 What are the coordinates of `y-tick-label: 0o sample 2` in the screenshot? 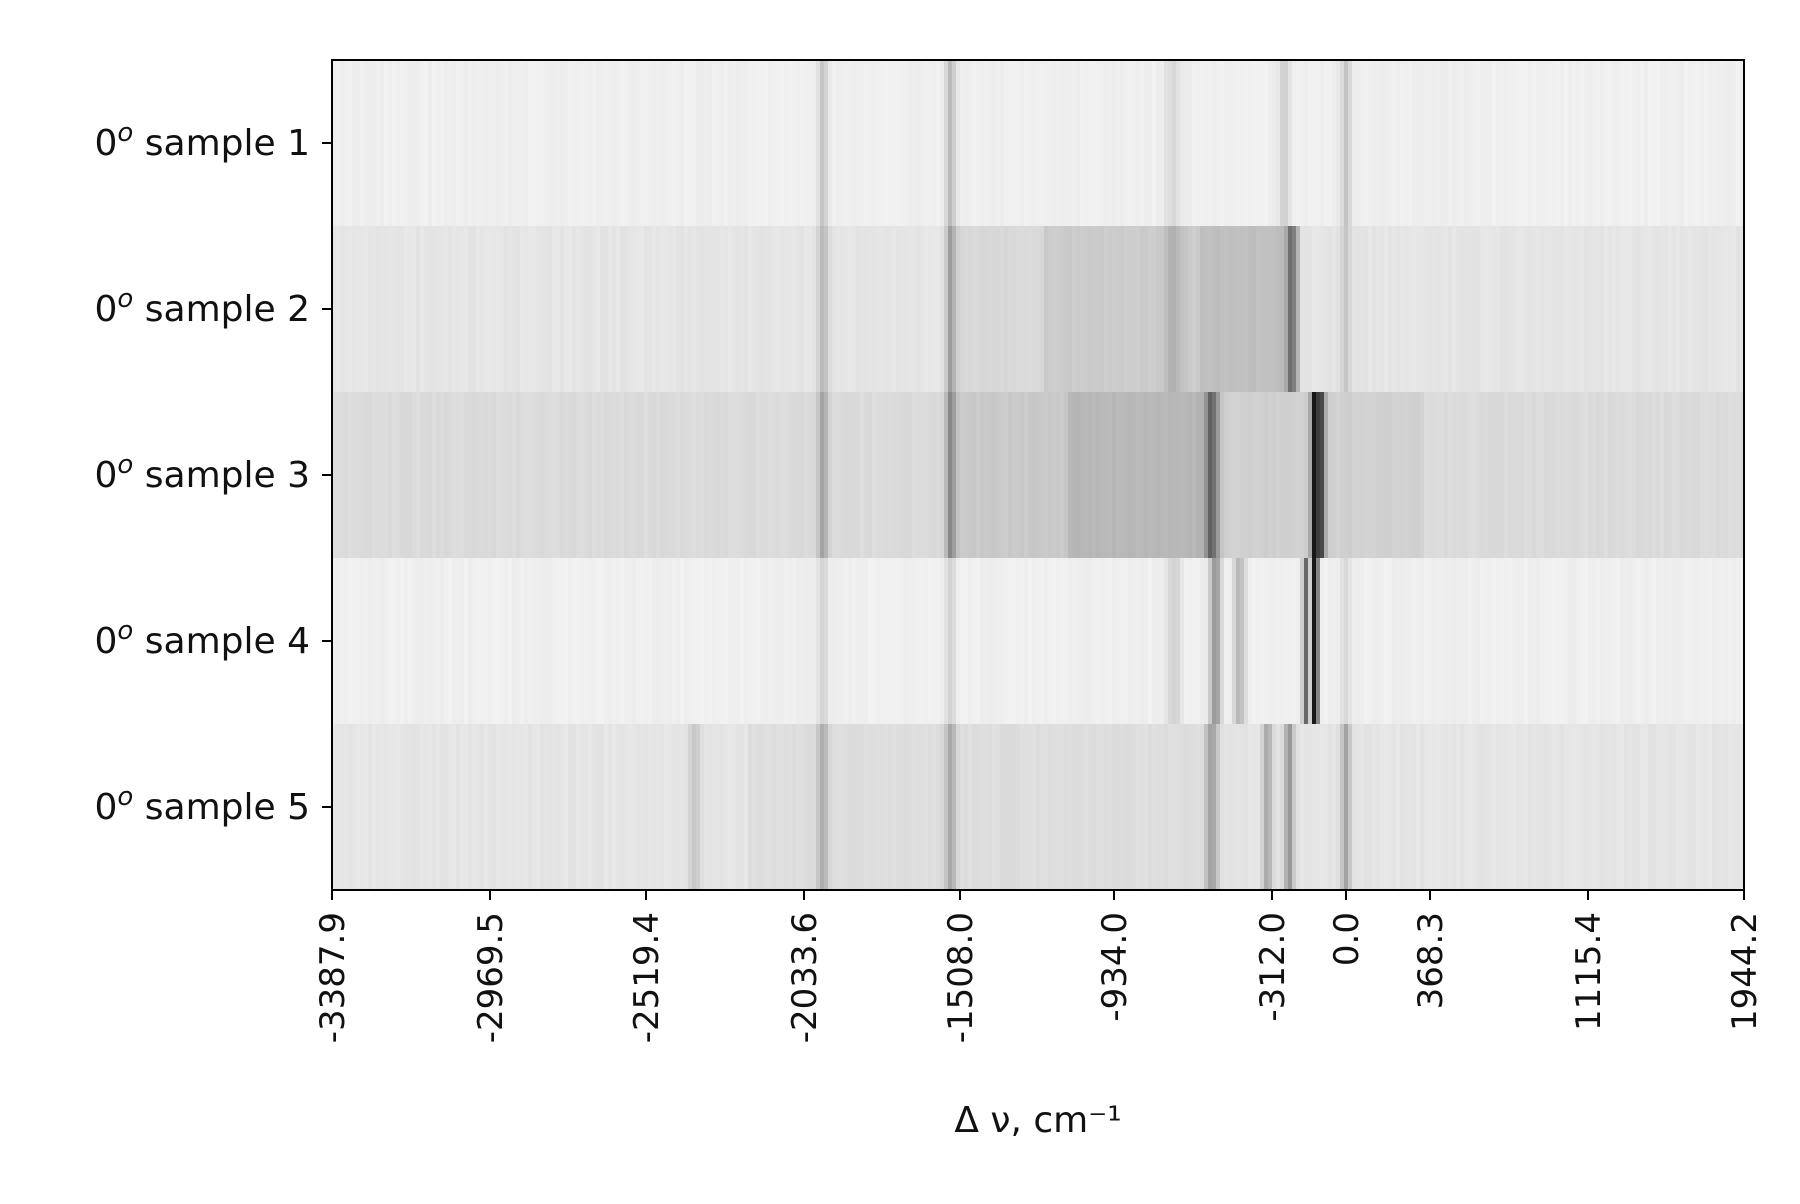 It's located at (202, 307).